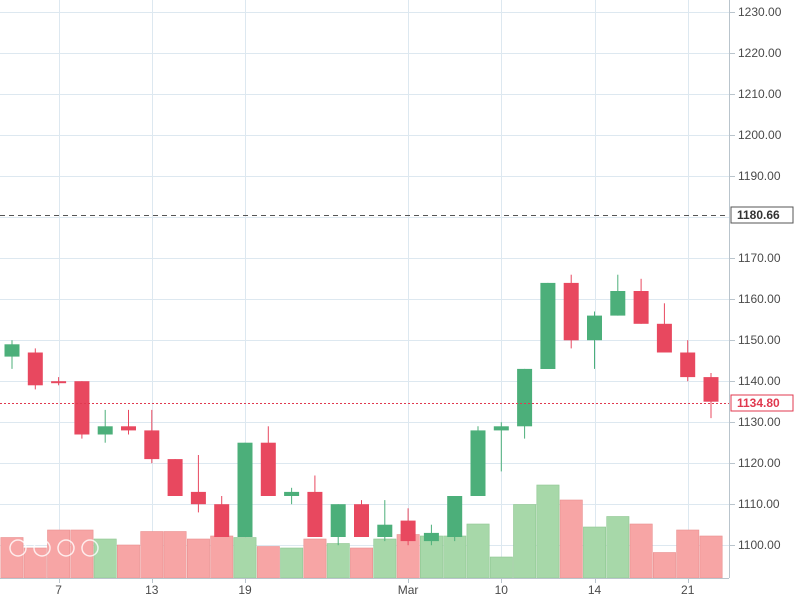  What do you see at coordinates (760, 94) in the screenshot?
I see `price-tick-label: 1210.00` at bounding box center [760, 94].